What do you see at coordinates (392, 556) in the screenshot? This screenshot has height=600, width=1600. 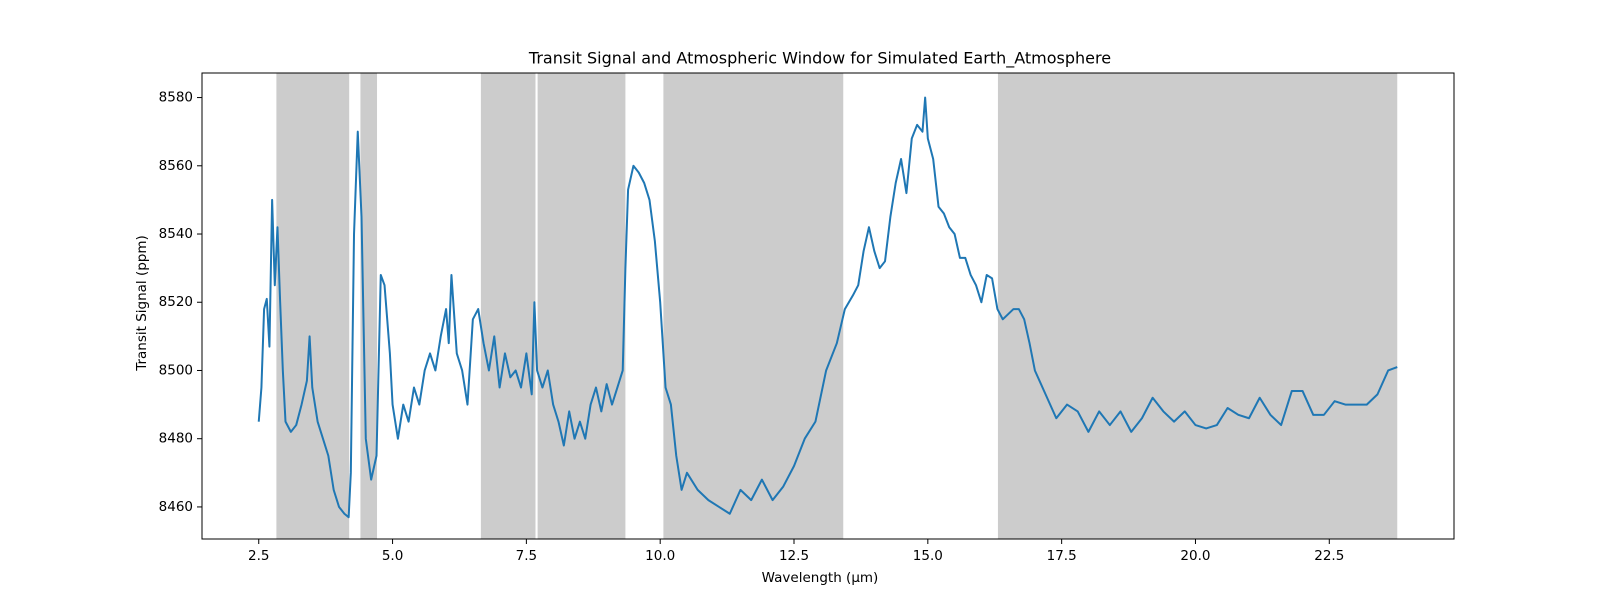 I see `x-tick-label: 5.0` at bounding box center [392, 556].